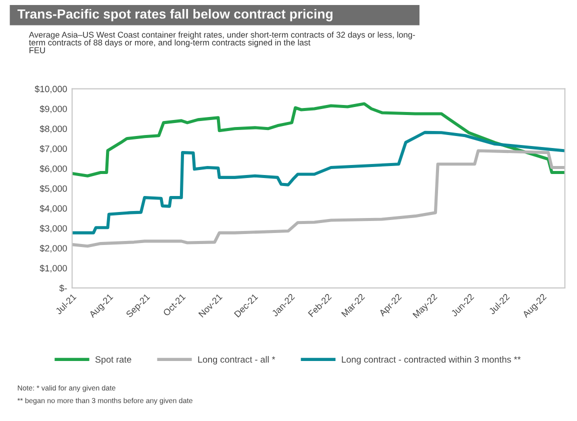 The height and width of the screenshot is (421, 577). What do you see at coordinates (174, 15) in the screenshot?
I see `chart-title: Trans-Pacific spot rates fall below contract pricing` at bounding box center [174, 15].